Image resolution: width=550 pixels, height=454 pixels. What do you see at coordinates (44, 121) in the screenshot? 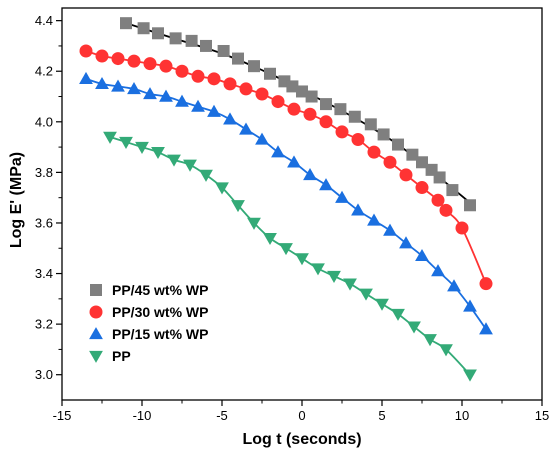
I see `y-tick-label: 4.0` at bounding box center [44, 121].